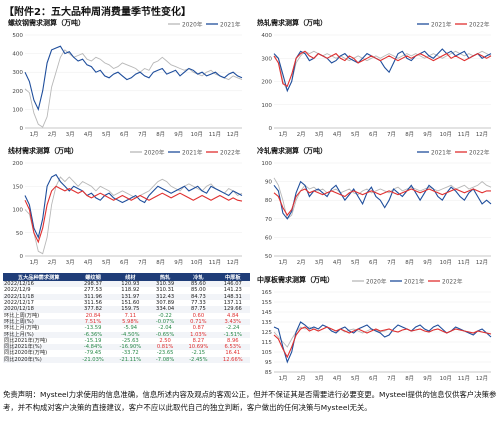 Image resolution: width=500 pixels, height=430 pixels. What do you see at coordinates (165, 303) in the screenshot?
I see `table-cell: 307.89` at bounding box center [165, 303].